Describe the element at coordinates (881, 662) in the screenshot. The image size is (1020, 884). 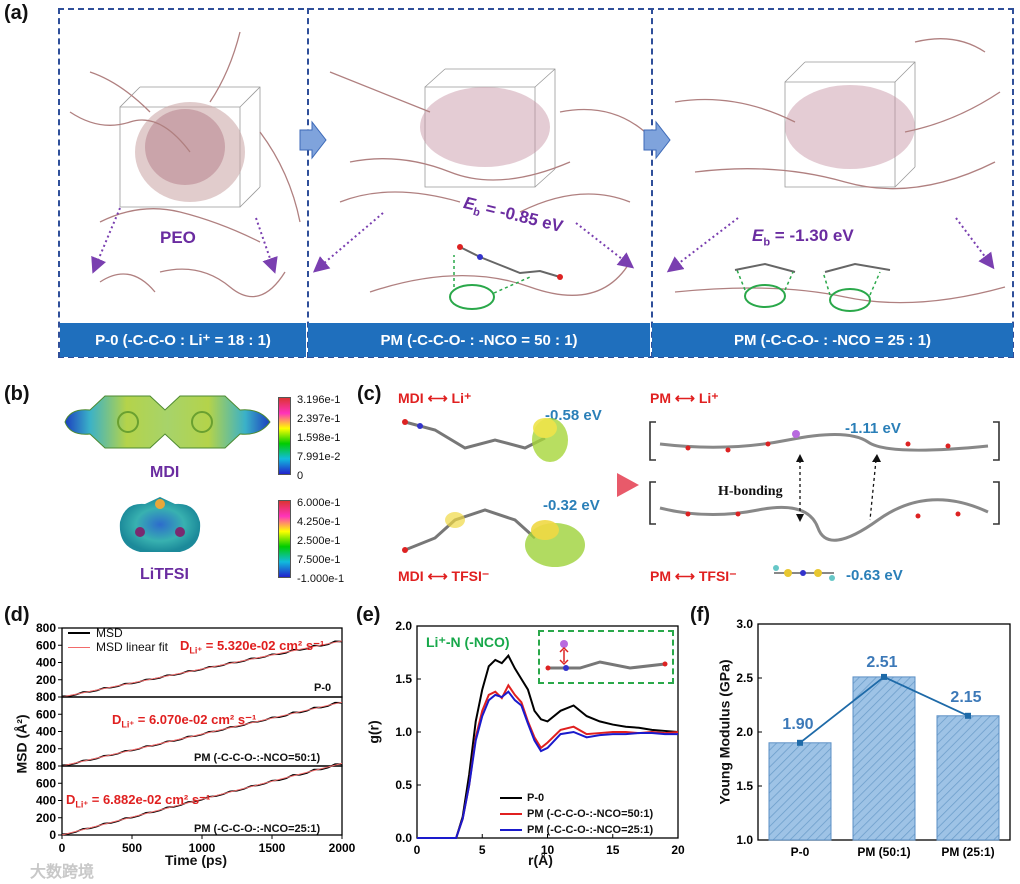
I see `value-label-1: 2.51` at that location.